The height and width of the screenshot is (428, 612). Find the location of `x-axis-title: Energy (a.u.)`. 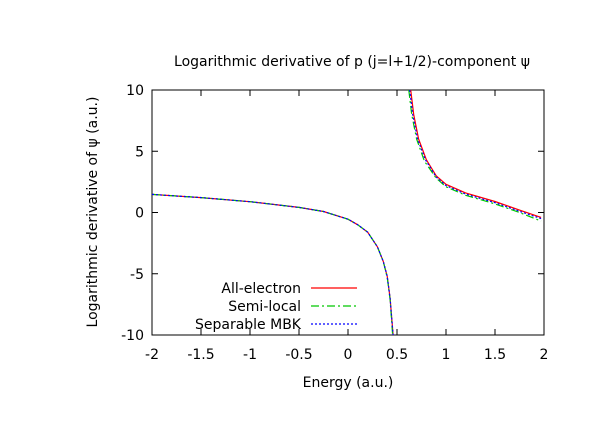

x-axis-title: Energy (a.u.) is located at coordinates (348, 383).